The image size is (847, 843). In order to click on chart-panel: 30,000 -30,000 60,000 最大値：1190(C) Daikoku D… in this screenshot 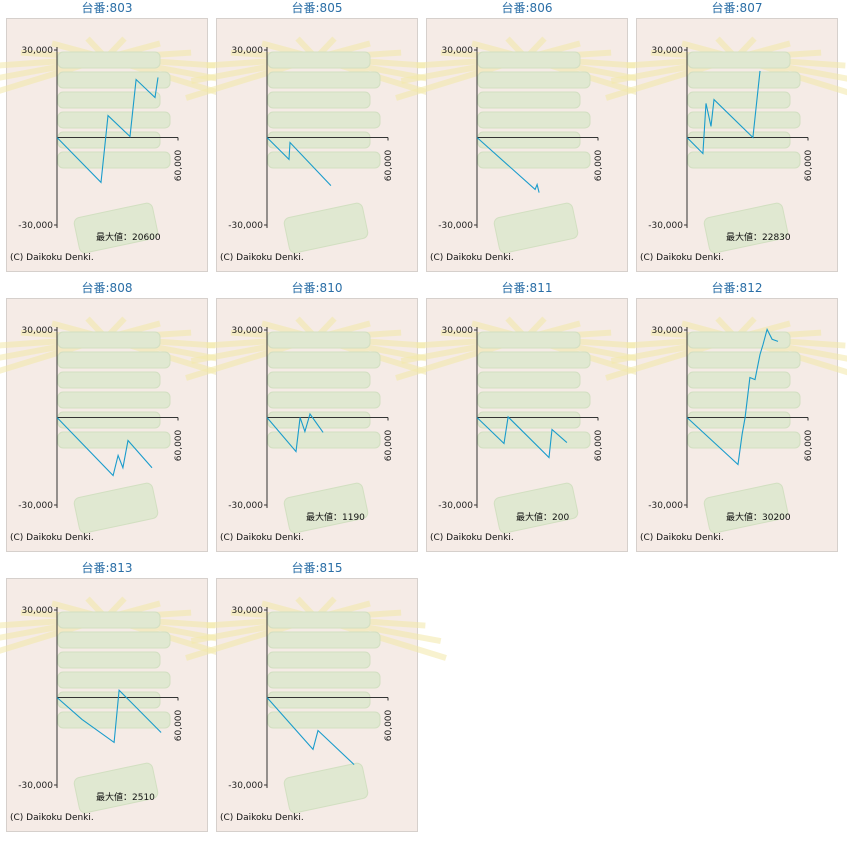, I will do `click(316, 425)`.